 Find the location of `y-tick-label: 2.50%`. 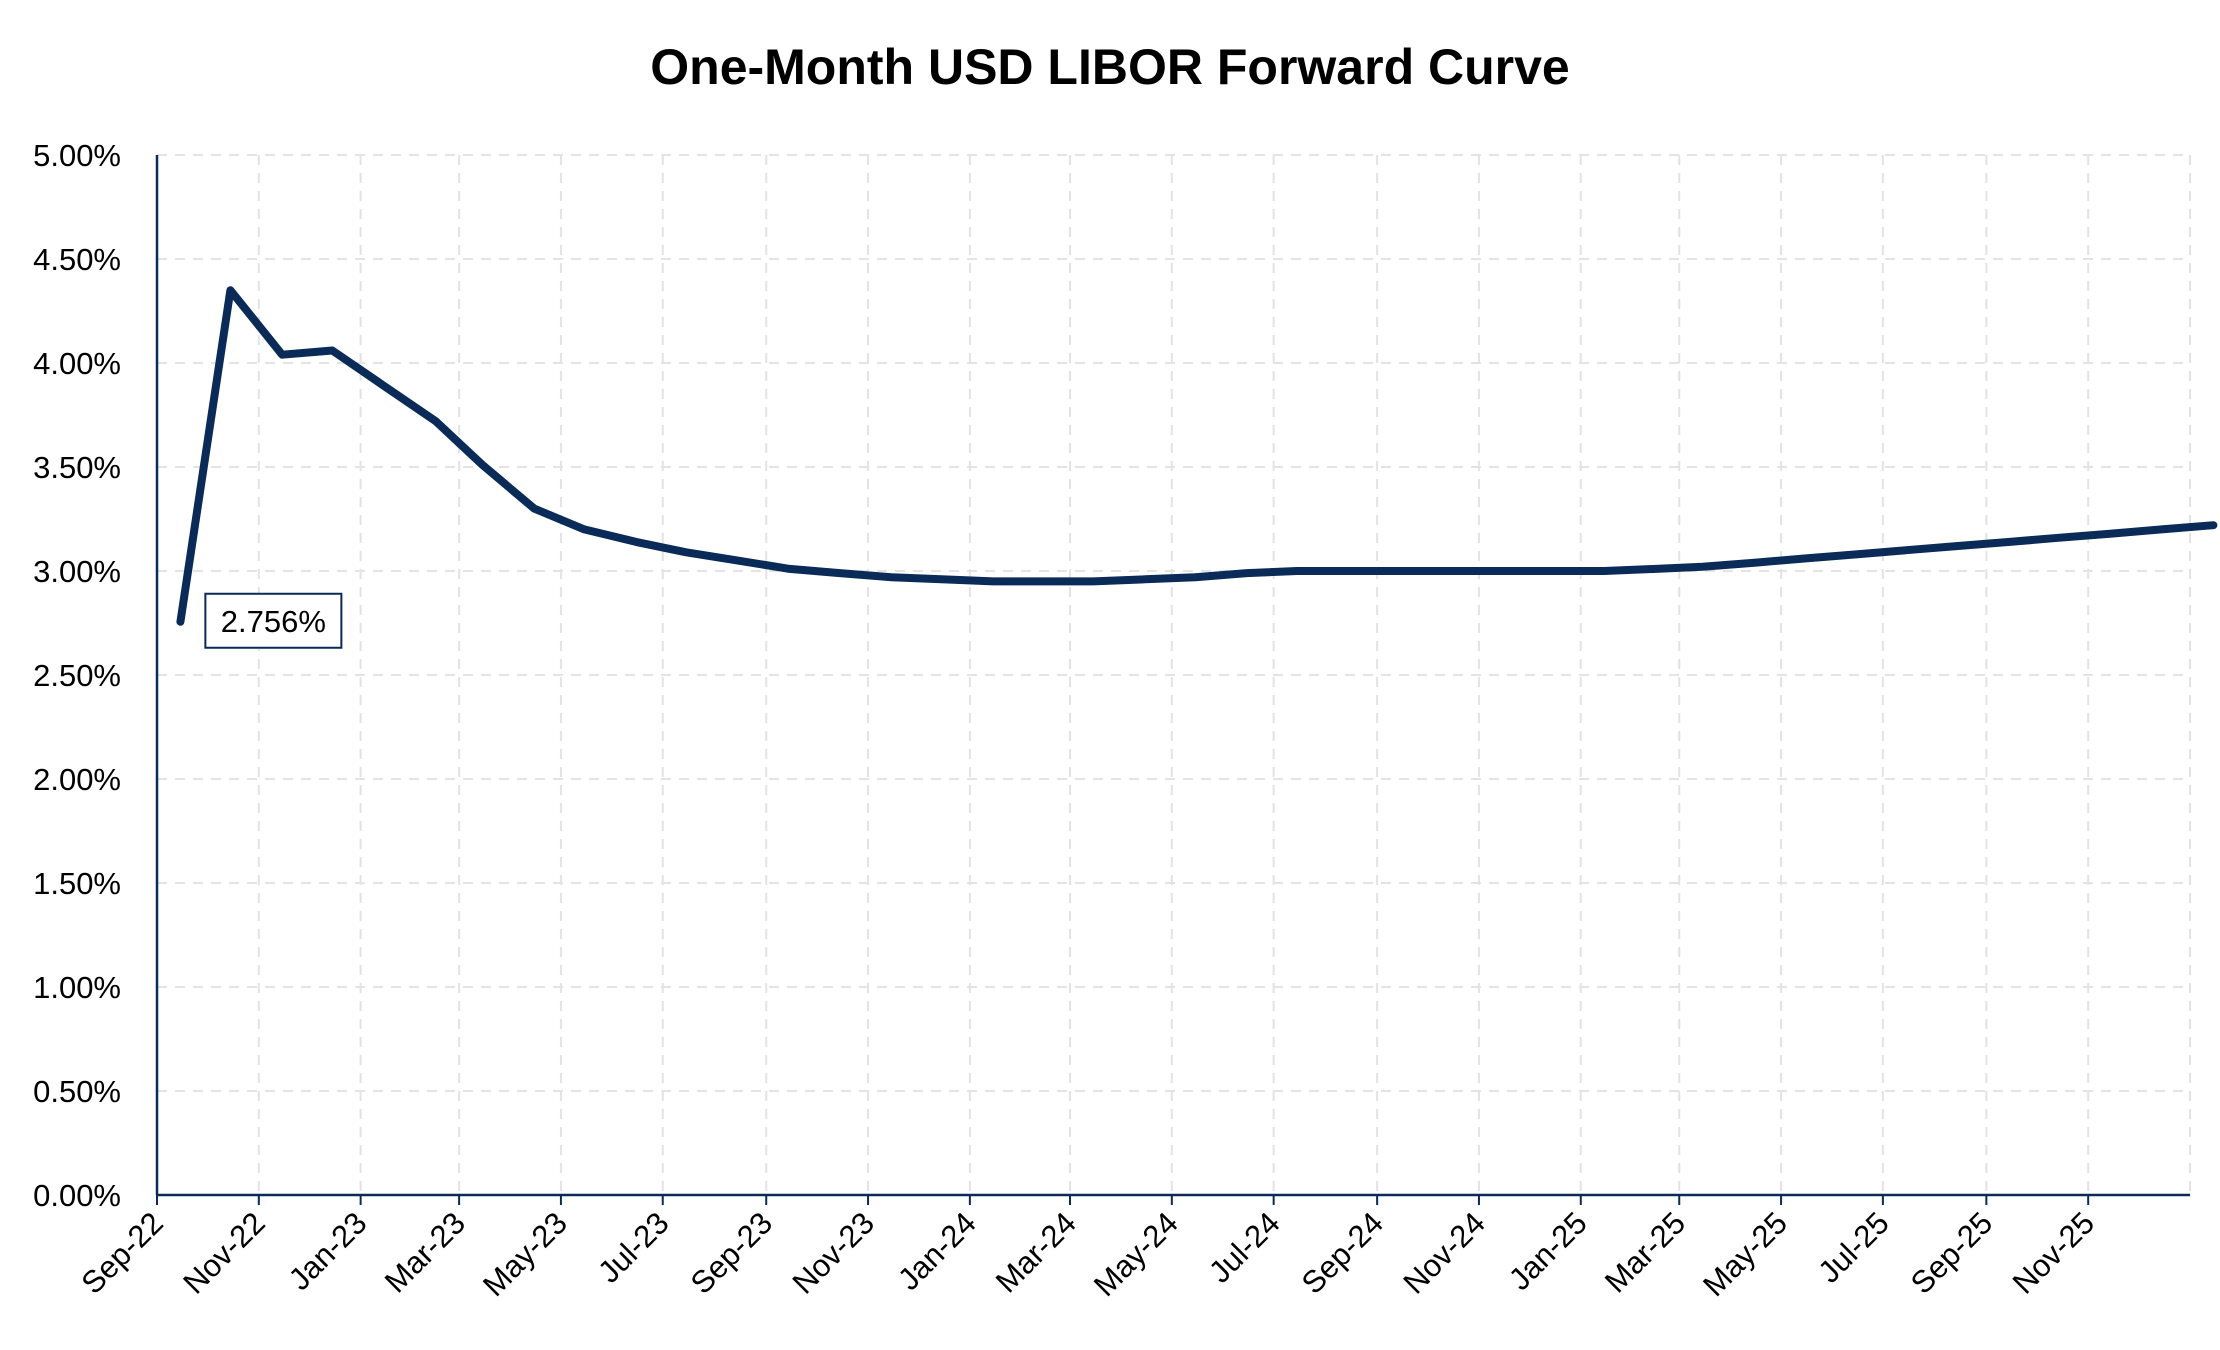

y-tick-label: 2.50% is located at coordinates (77, 675).